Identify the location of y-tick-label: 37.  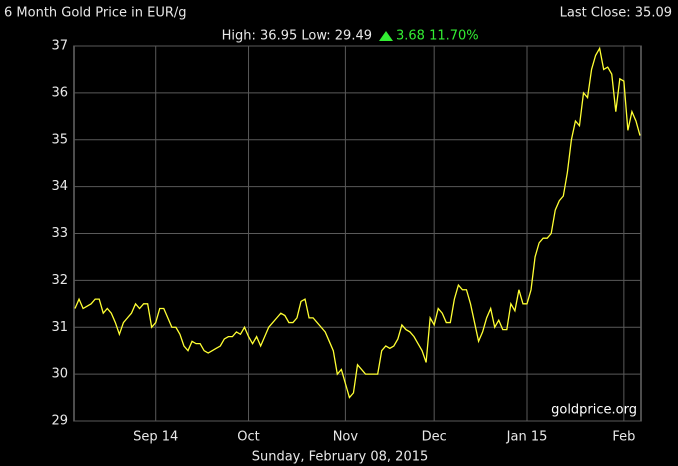
(59, 46).